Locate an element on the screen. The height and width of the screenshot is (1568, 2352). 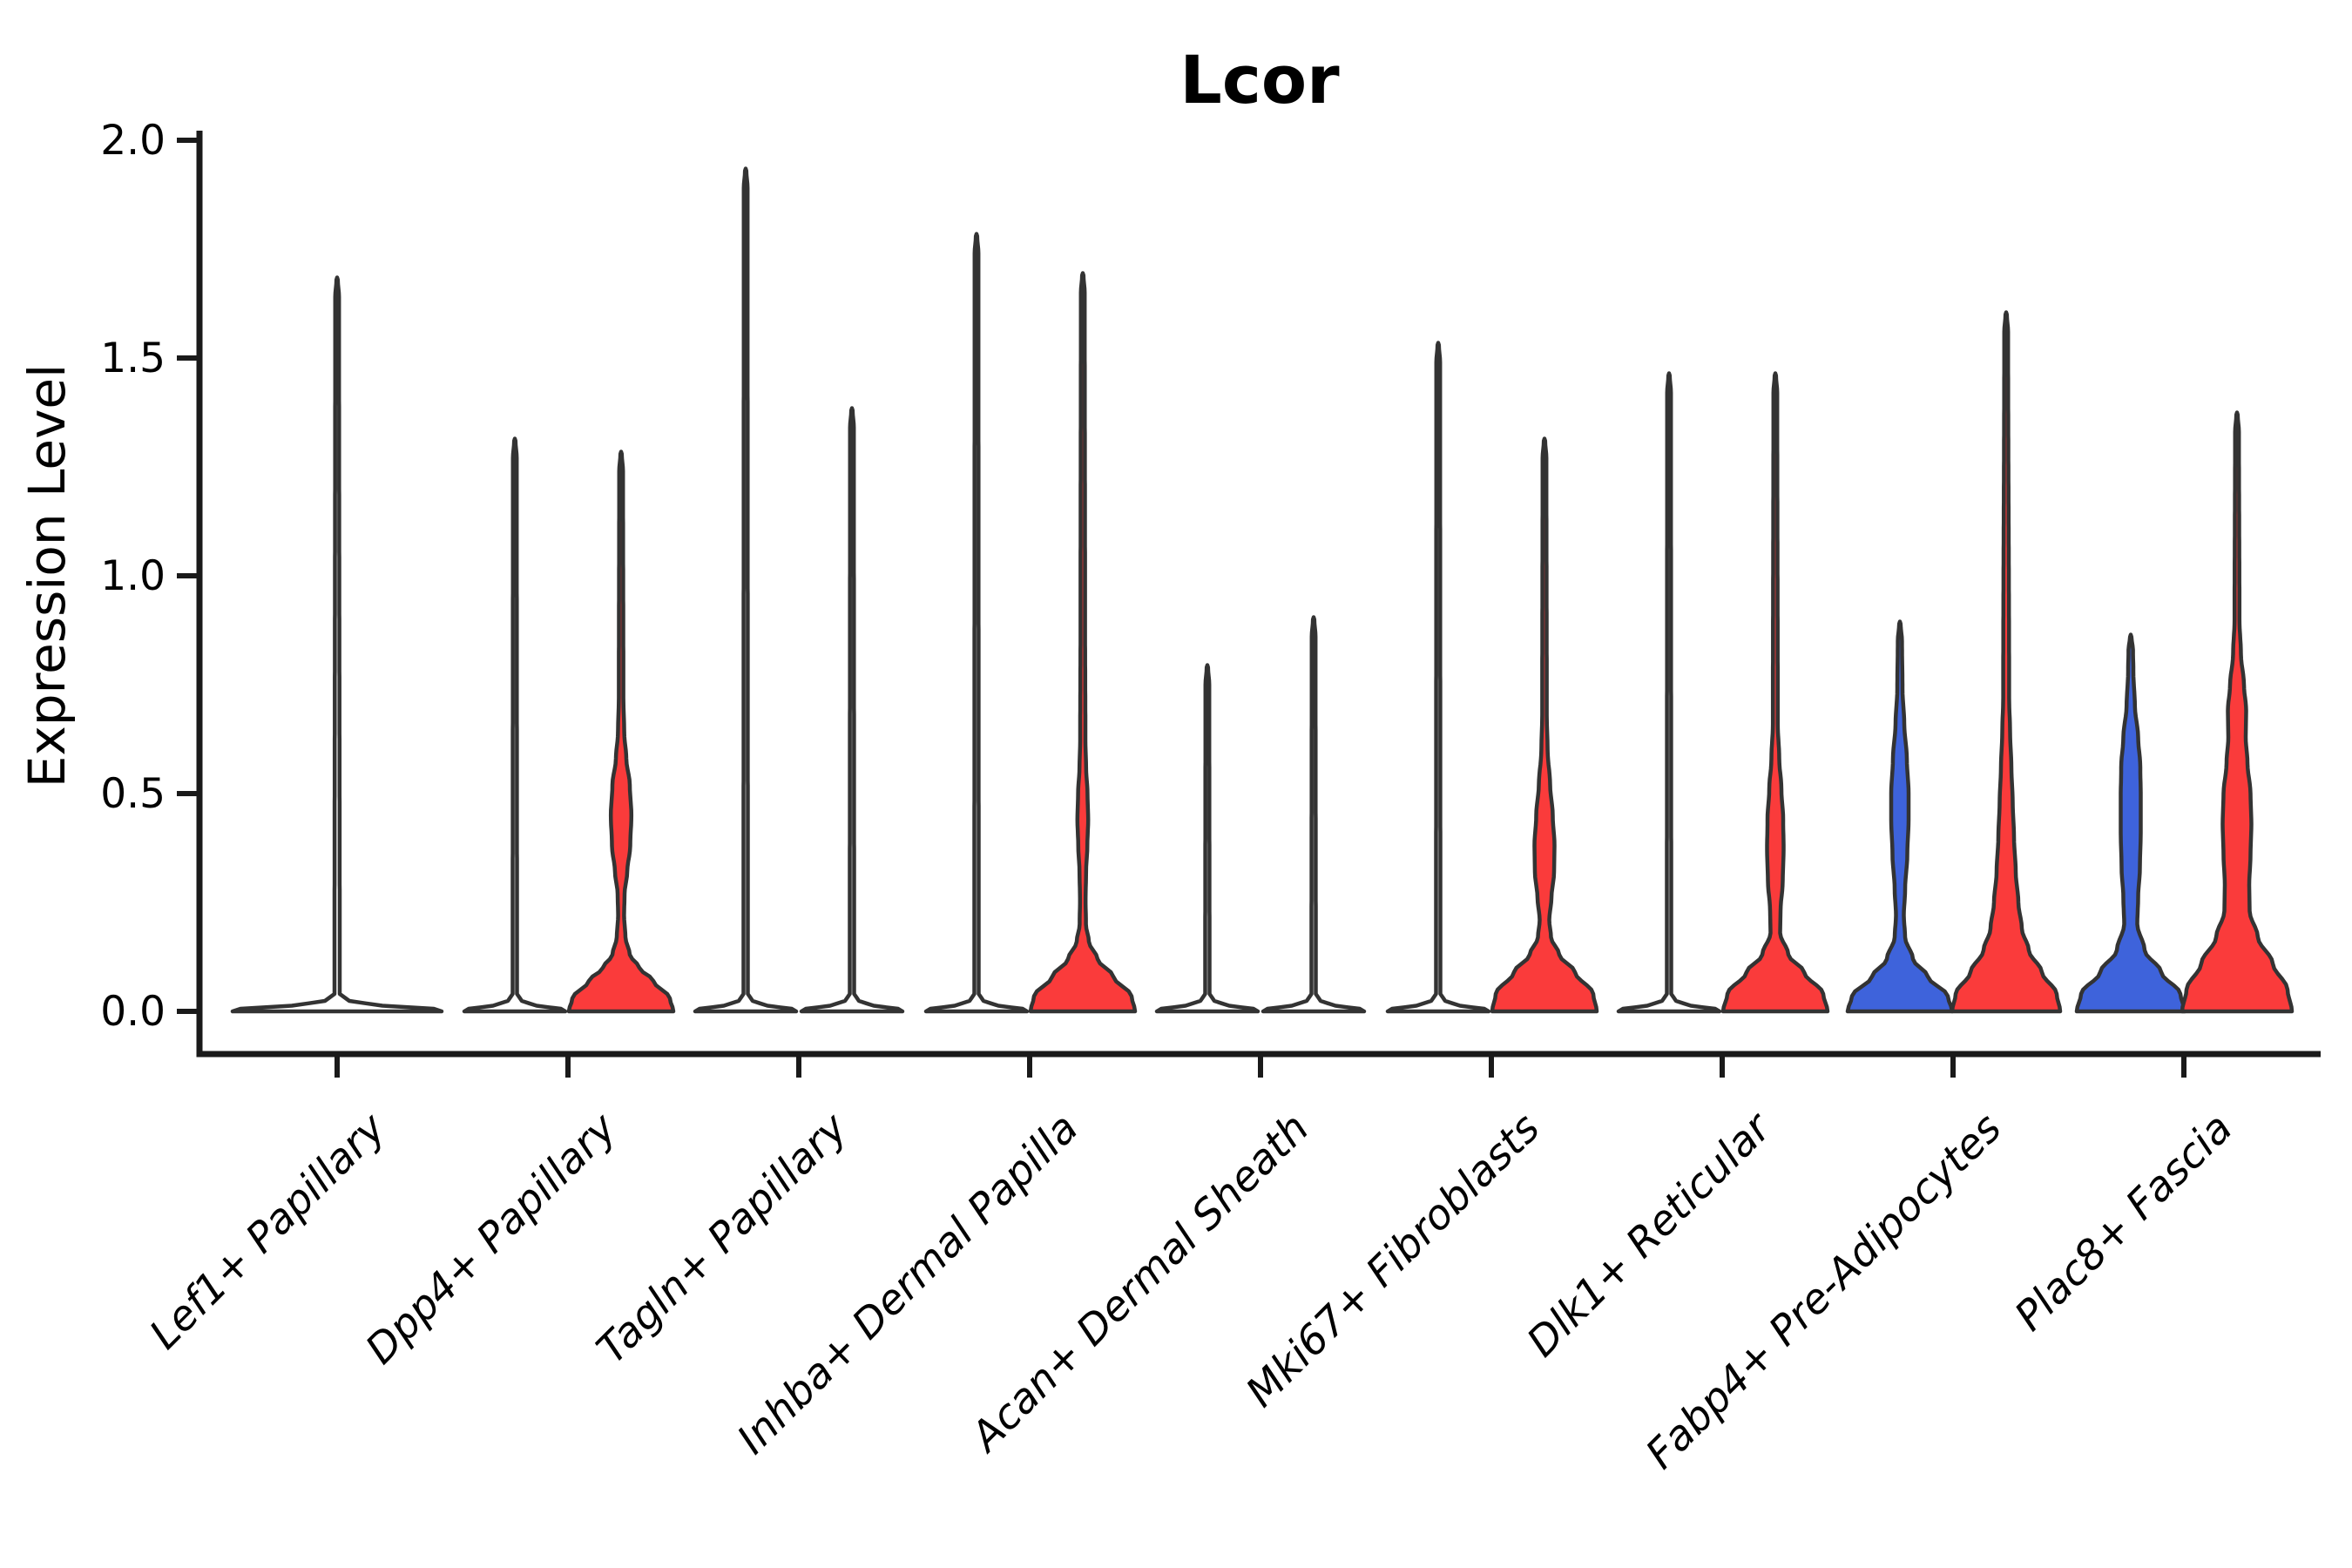
y-tick-label: 1.5 is located at coordinates (133, 358).